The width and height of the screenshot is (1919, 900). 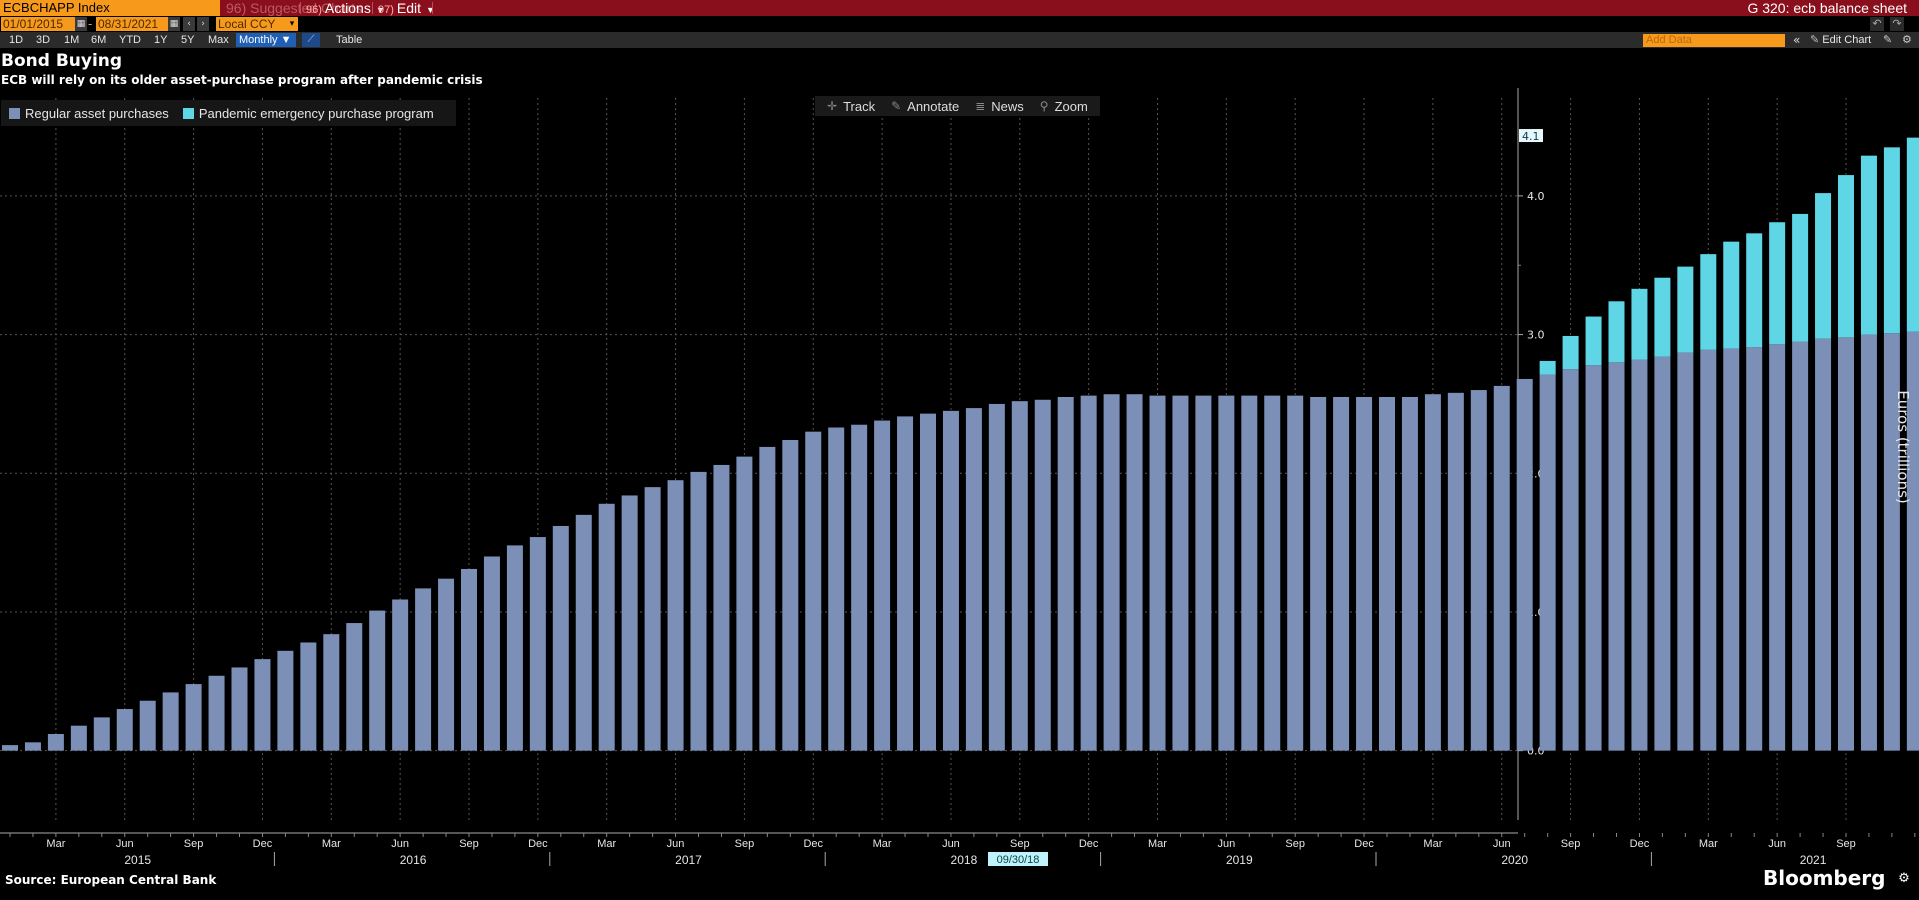 What do you see at coordinates (62, 61) in the screenshot?
I see `chart-title: Bond Buying` at bounding box center [62, 61].